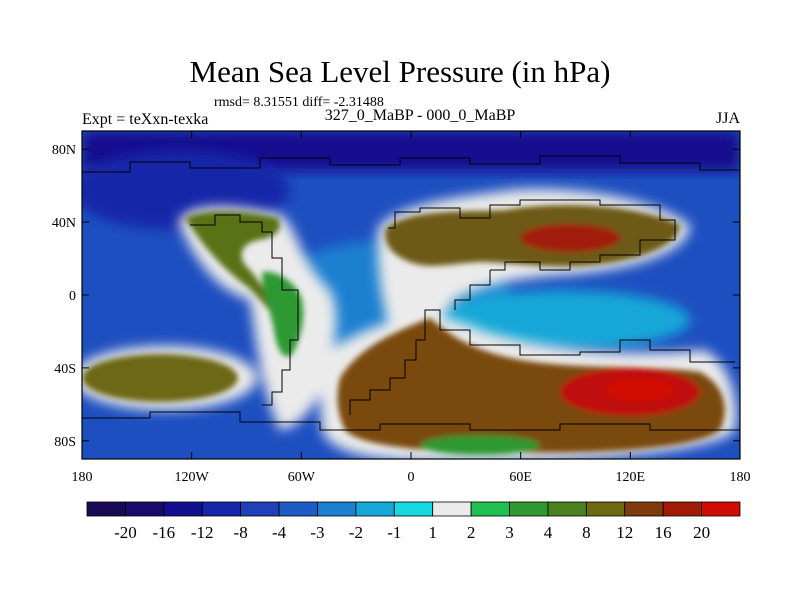 The height and width of the screenshot is (600, 800). I want to click on halo-americas, so click(257, 318).